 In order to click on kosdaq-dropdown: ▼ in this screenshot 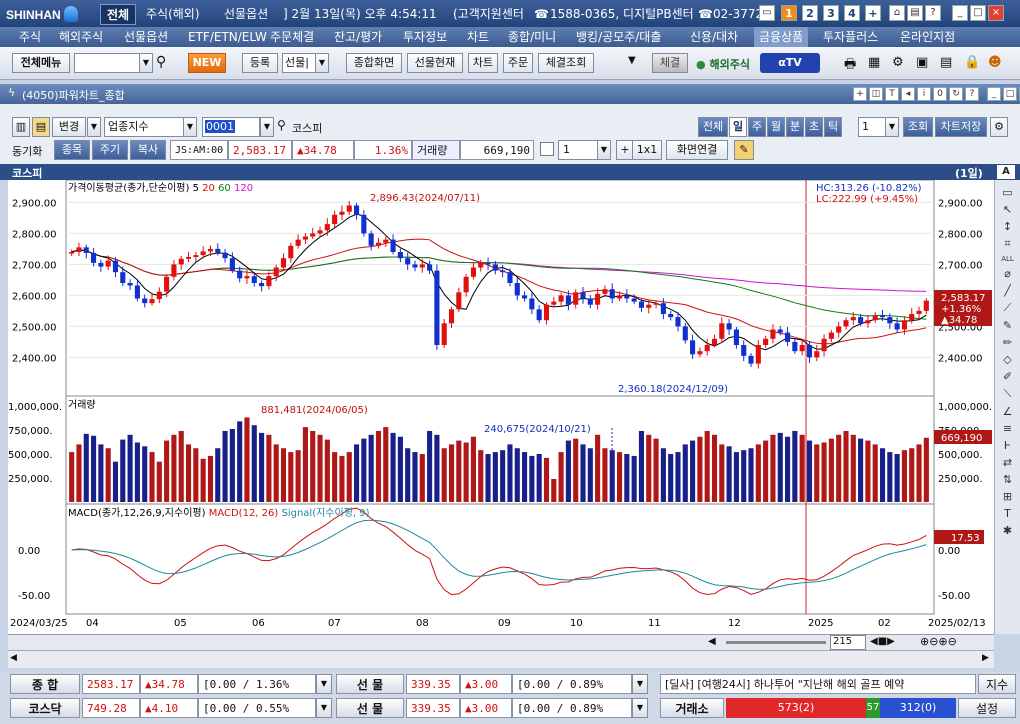, I will do `click(324, 708)`.